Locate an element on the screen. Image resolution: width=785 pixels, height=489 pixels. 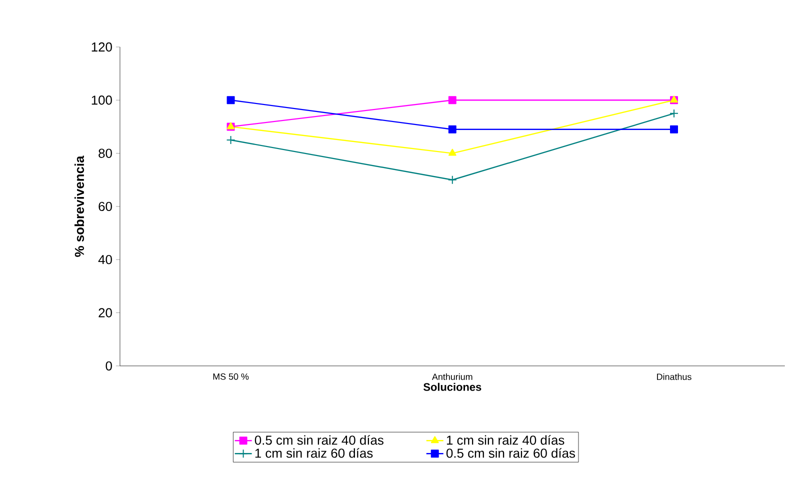
y-tick-label: 120 is located at coordinates (102, 47).